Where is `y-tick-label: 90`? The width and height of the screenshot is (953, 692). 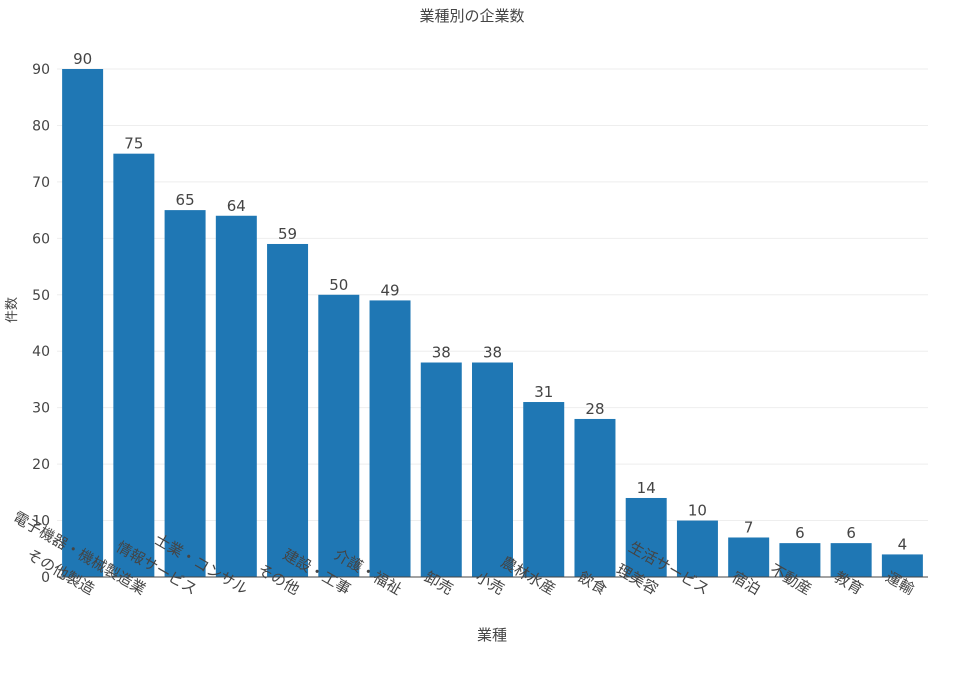 y-tick-label: 90 is located at coordinates (41, 70).